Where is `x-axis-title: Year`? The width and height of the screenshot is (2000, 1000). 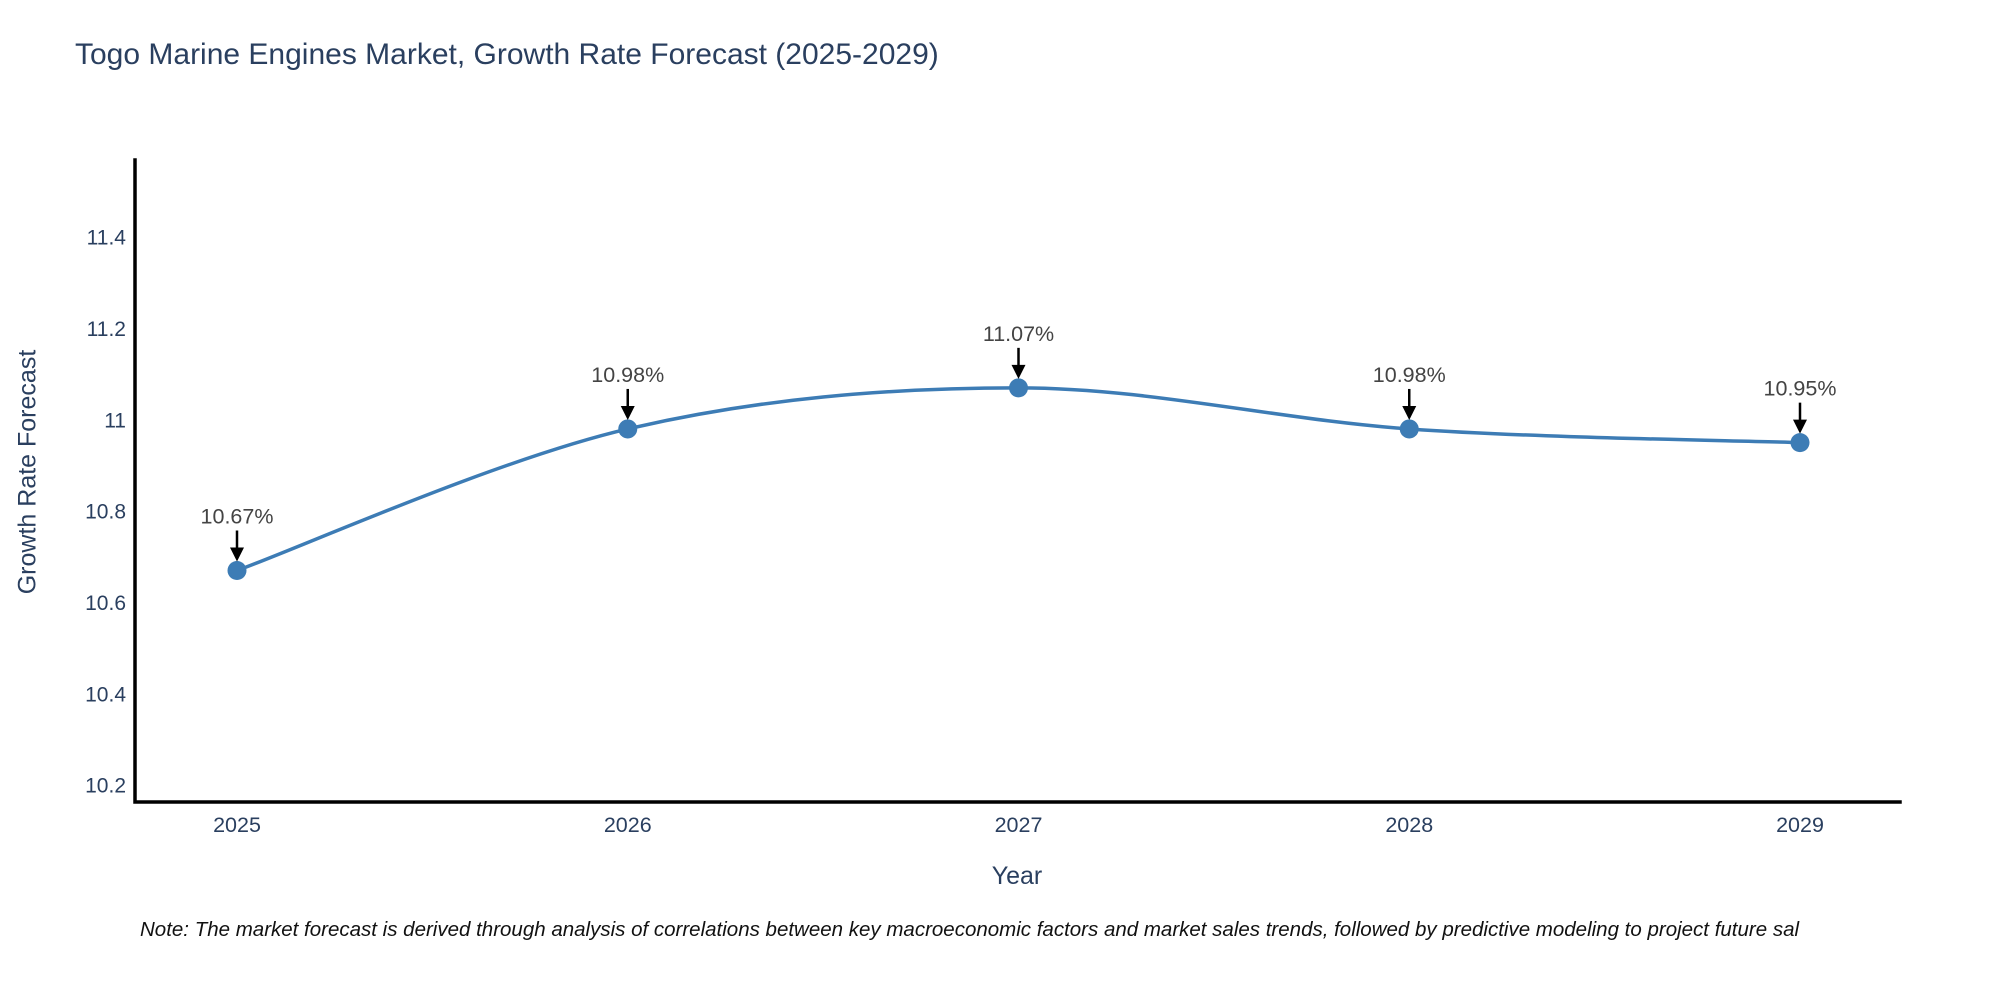 x-axis-title: Year is located at coordinates (1017, 876).